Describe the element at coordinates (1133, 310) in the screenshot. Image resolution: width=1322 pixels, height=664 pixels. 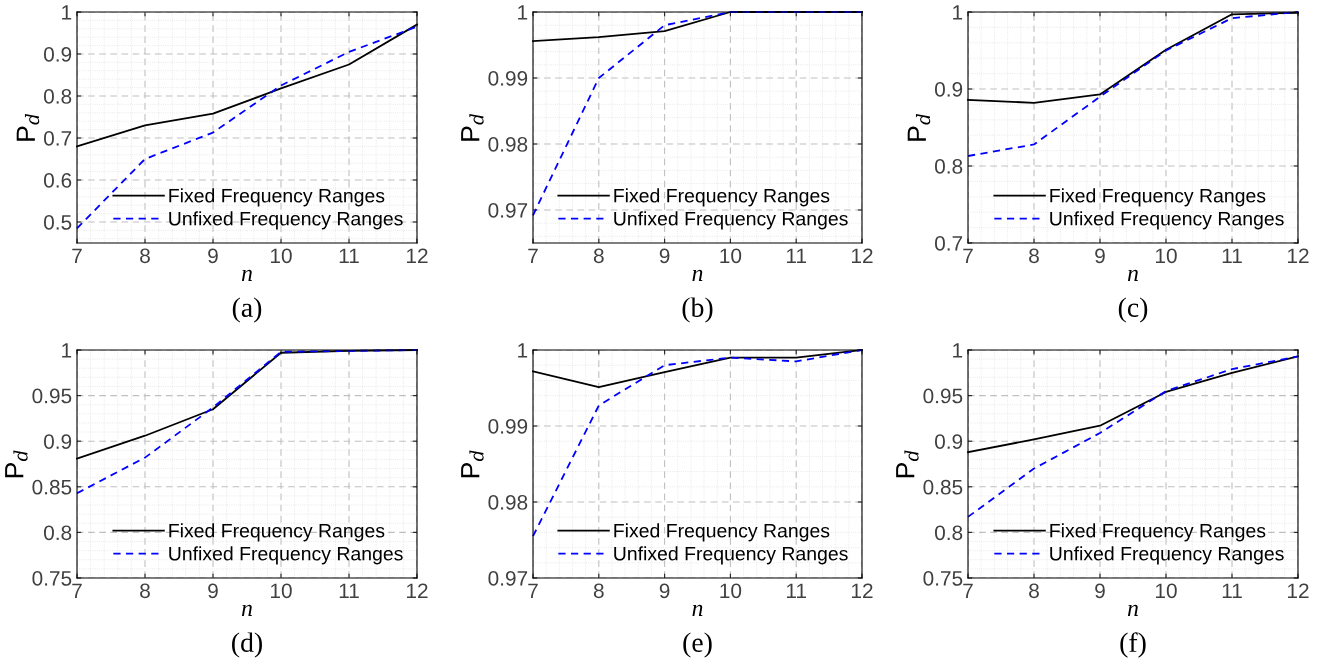
I see `text: (c)` at that location.